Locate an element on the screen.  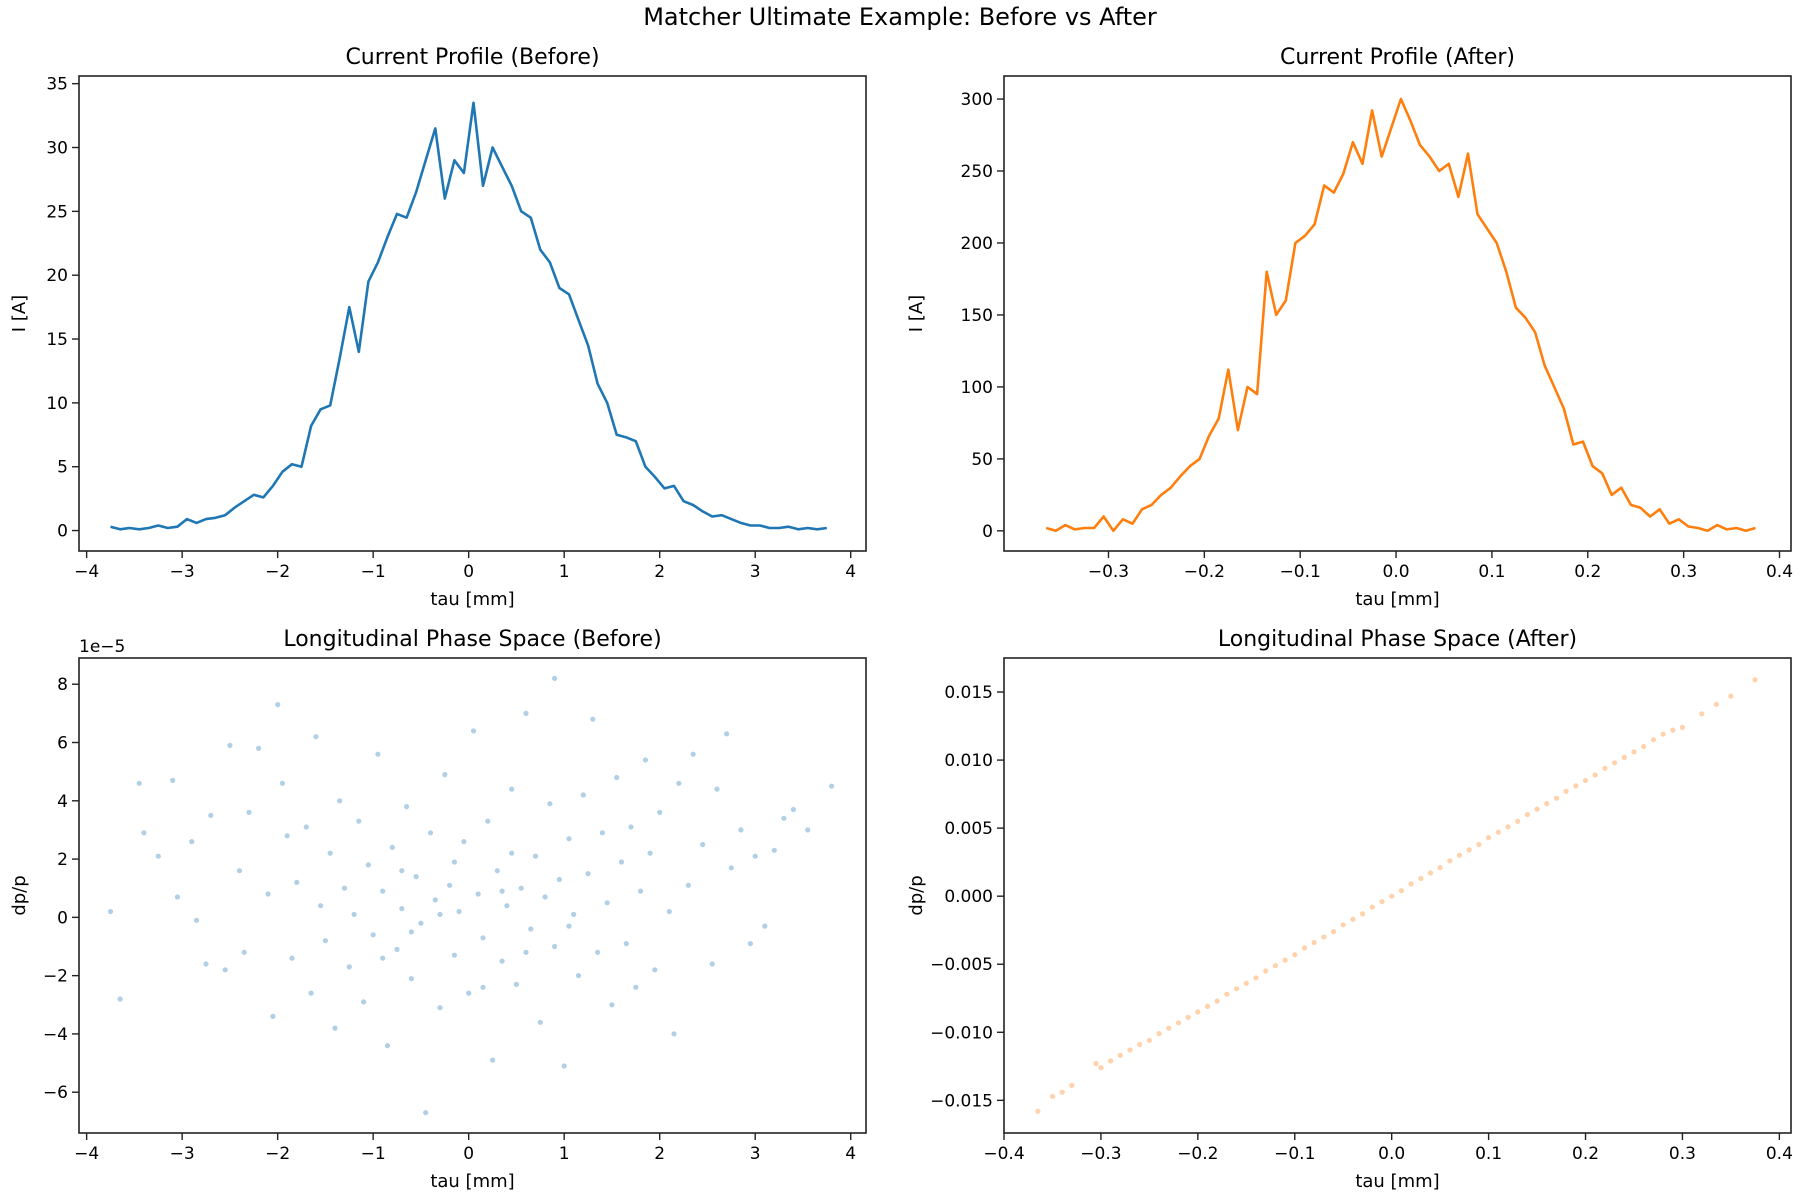
y-tick-label: 0 is located at coordinates (62, 532).